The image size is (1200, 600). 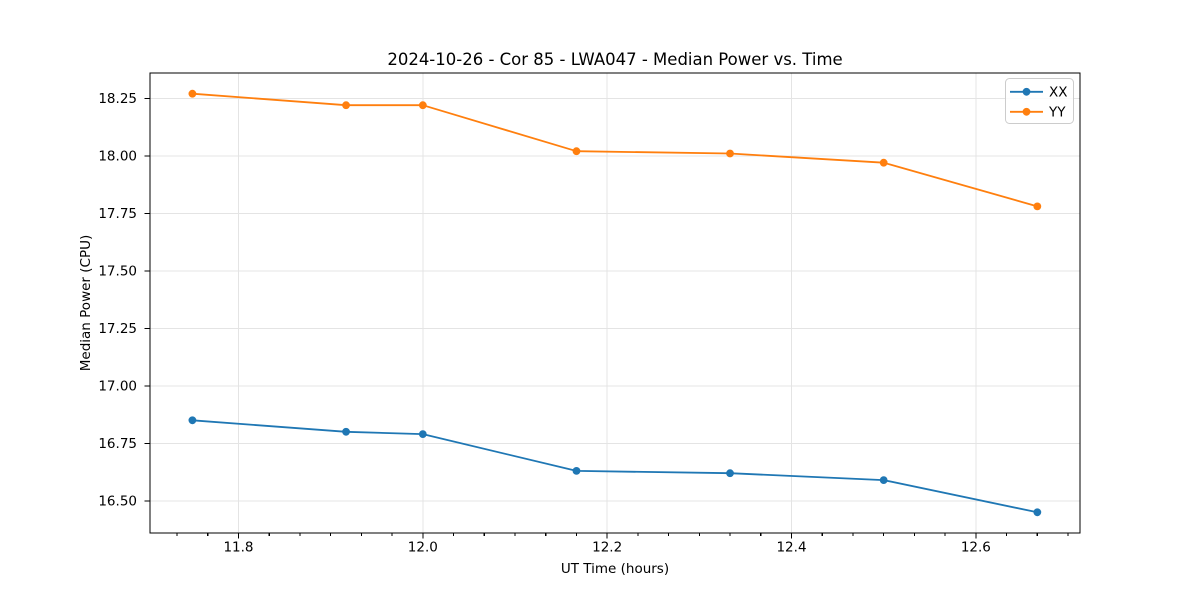 I want to click on series-XX-line, so click(x=615, y=466).